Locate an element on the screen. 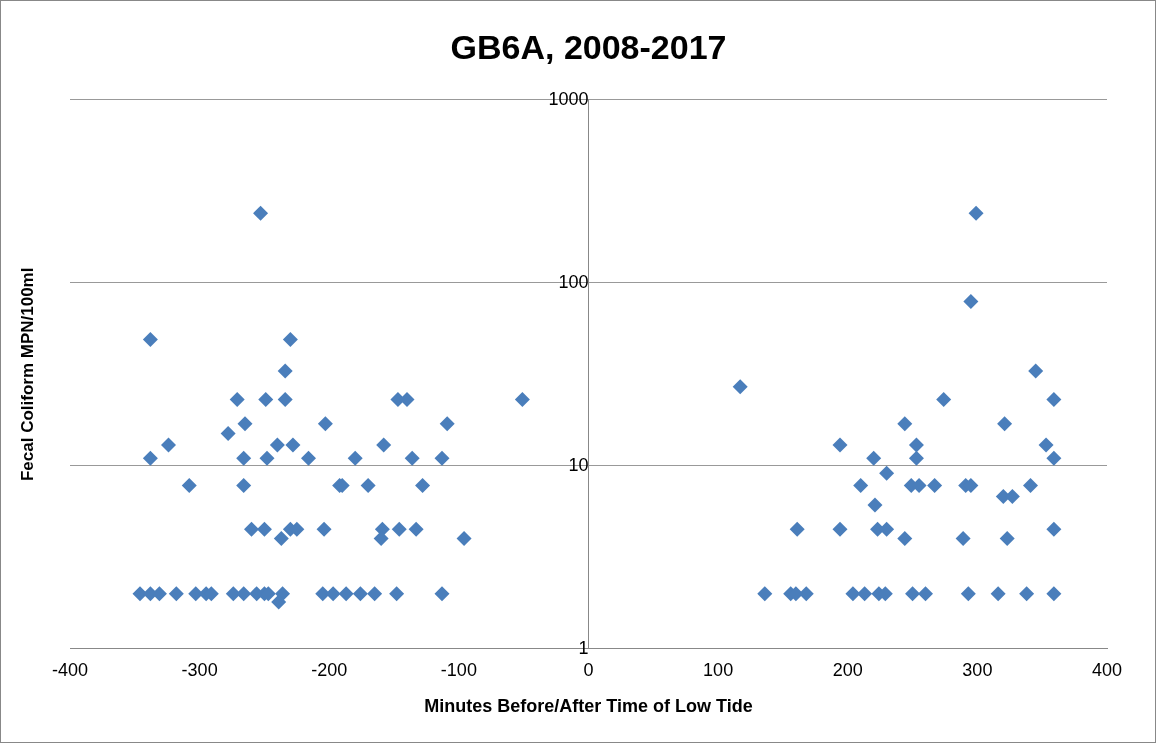 This screenshot has height=743, width=1156. x-tick-label: -100 is located at coordinates (458, 669).